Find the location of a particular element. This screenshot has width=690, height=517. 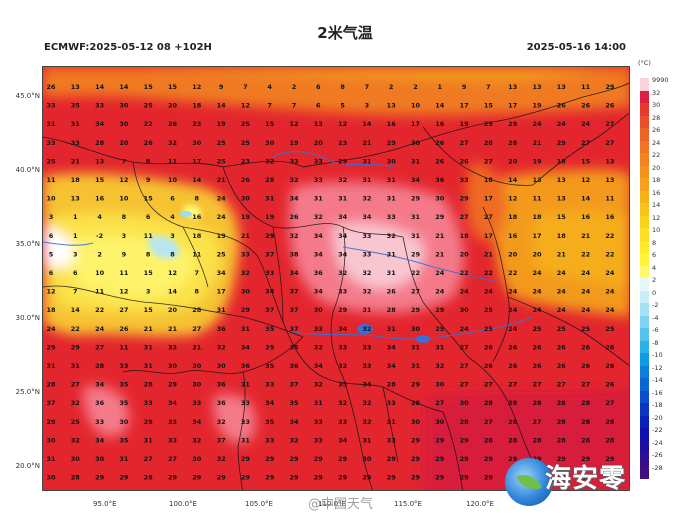

temperature-value: -2 is located at coordinates (99, 236).